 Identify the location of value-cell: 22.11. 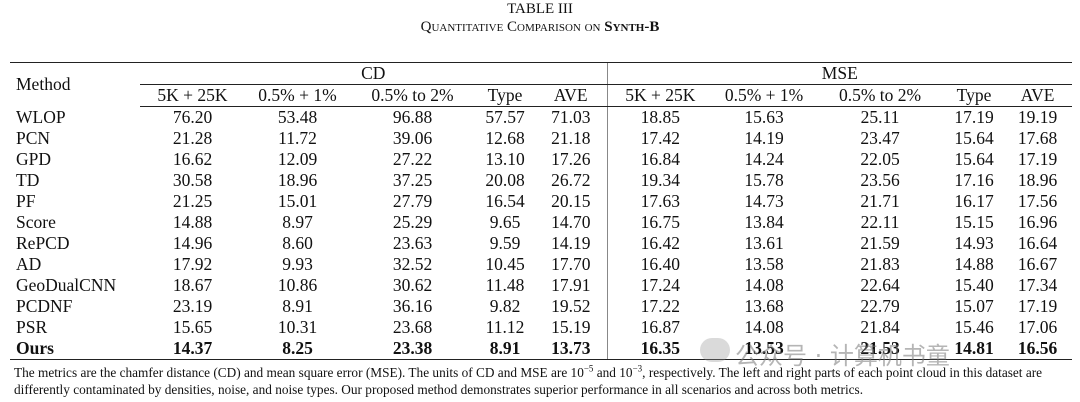
(880, 222).